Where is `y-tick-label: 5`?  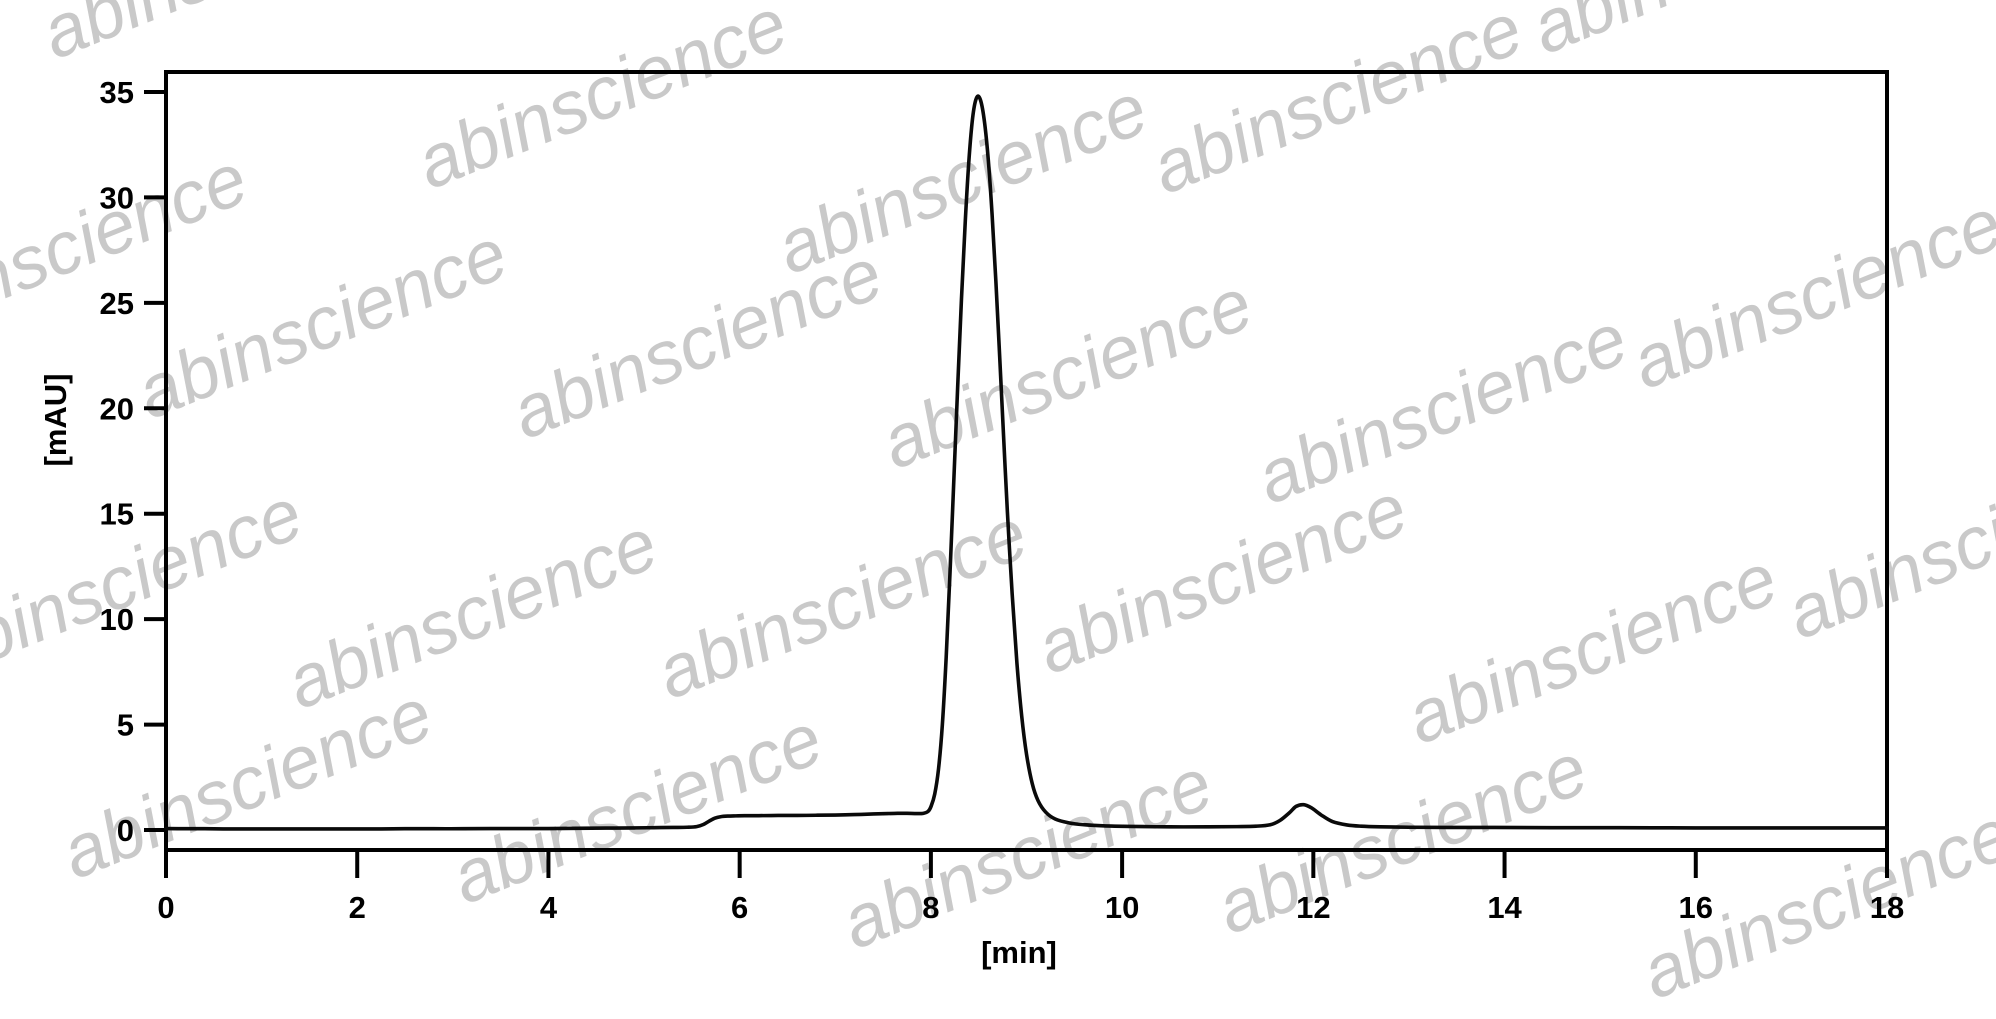
y-tick-label: 5 is located at coordinates (125, 725).